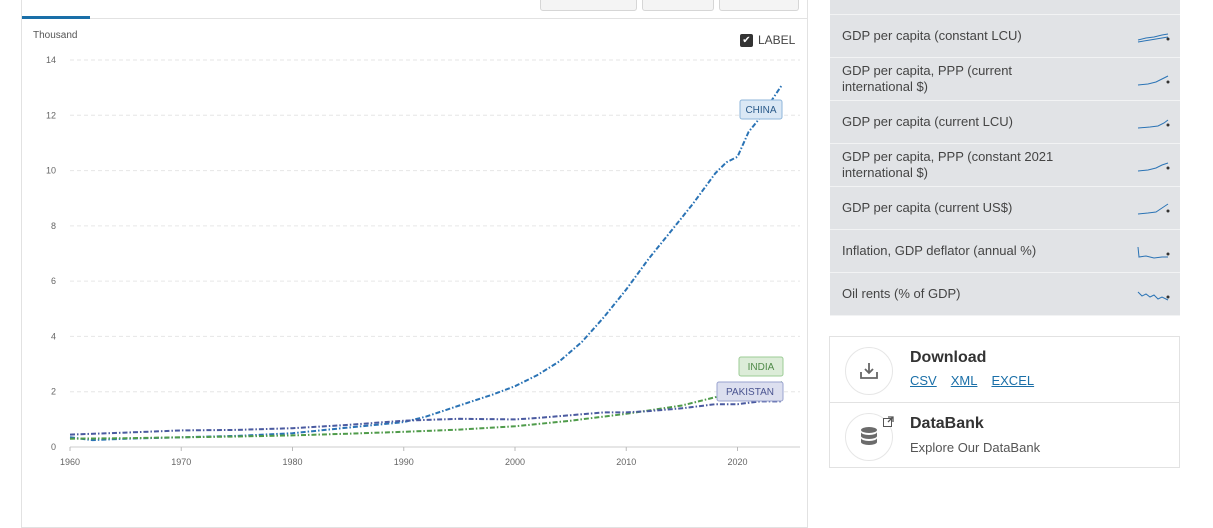 Image resolution: width=1213 pixels, height=528 pixels. I want to click on y-unit-label: Thousand, so click(55, 35).